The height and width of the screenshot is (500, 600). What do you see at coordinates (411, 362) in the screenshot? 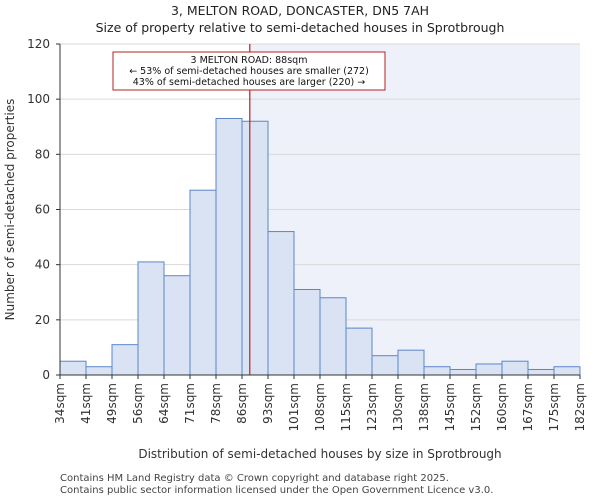
I see `bar-130sqm` at bounding box center [411, 362].